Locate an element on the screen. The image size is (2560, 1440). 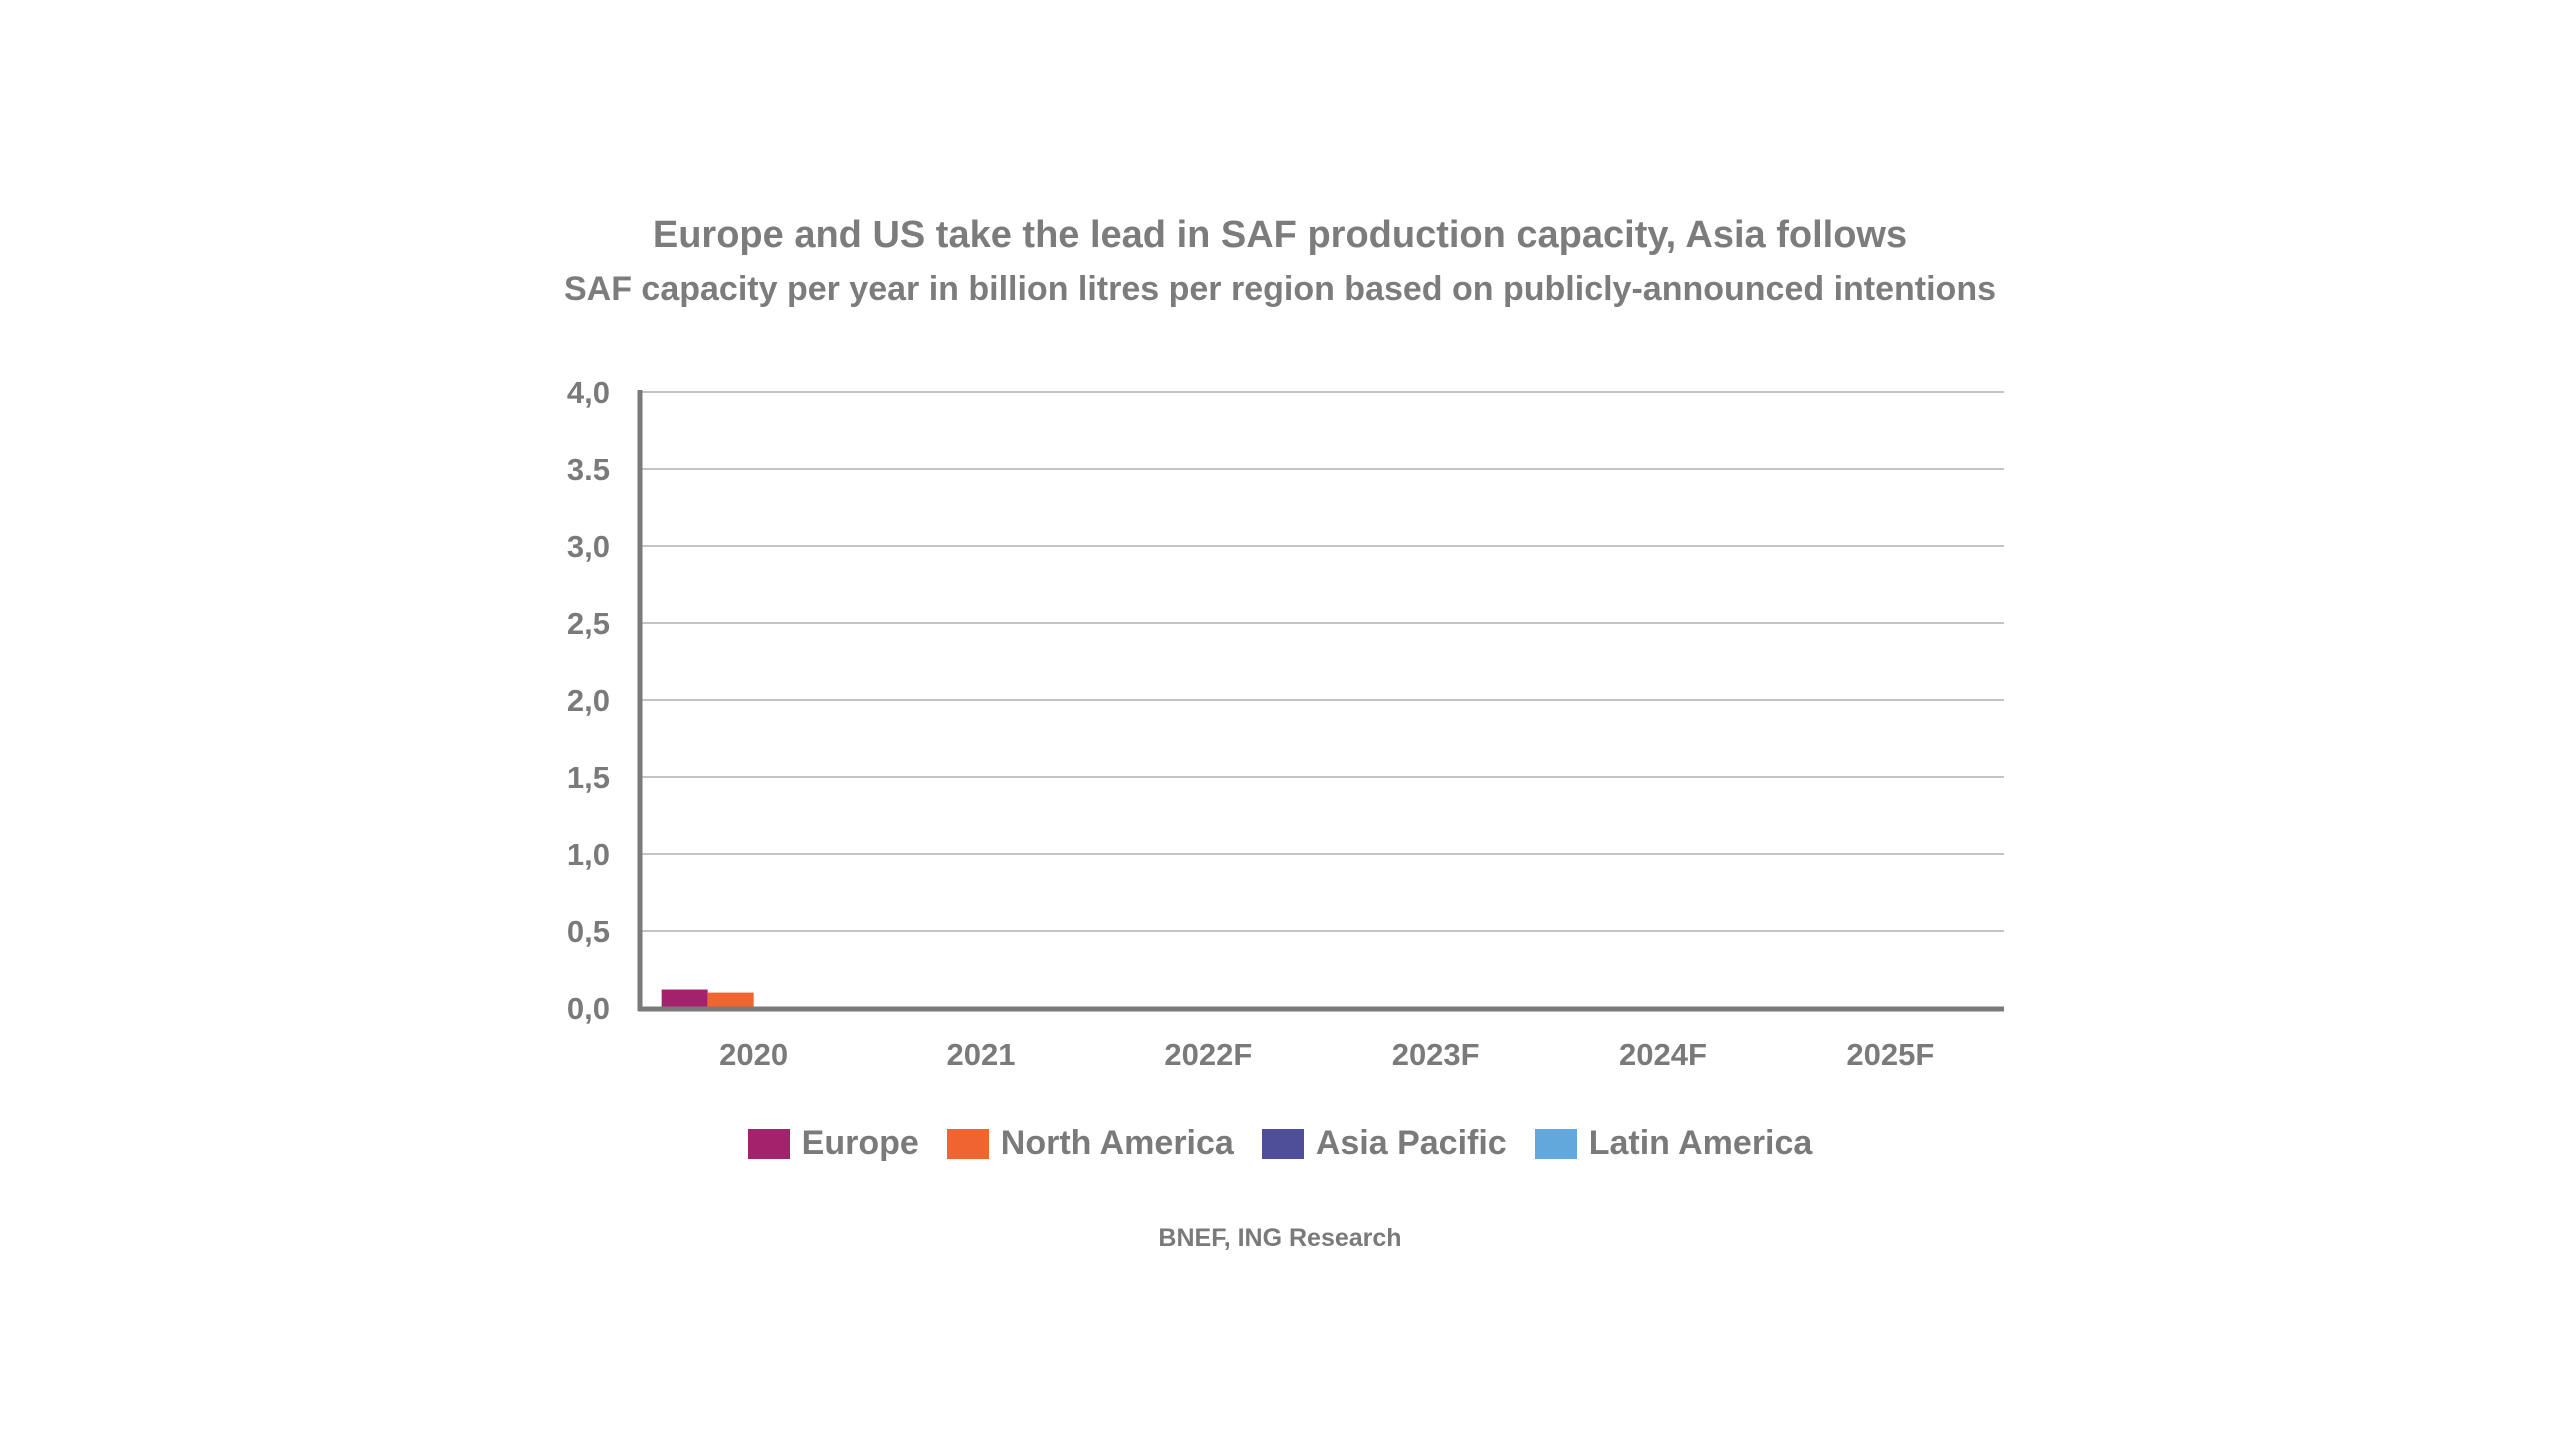
bar-europe-2020 is located at coordinates (684, 998).